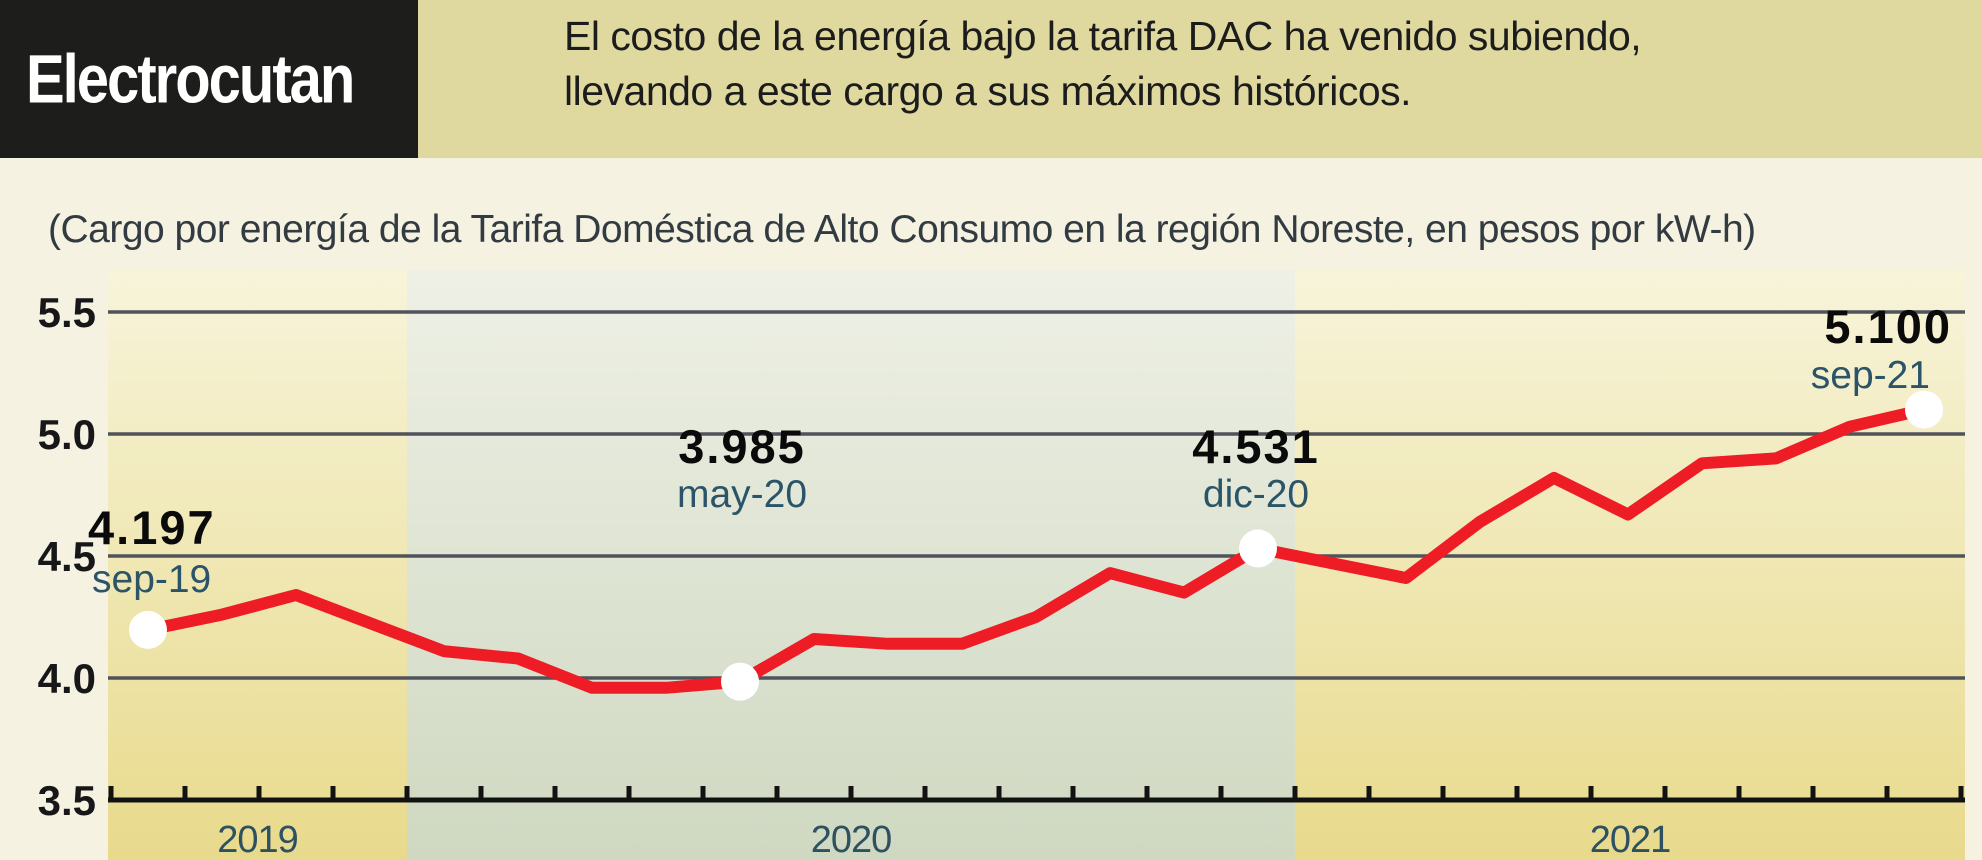 The width and height of the screenshot is (1982, 860). I want to click on year-label-2019: 2019, so click(257, 839).